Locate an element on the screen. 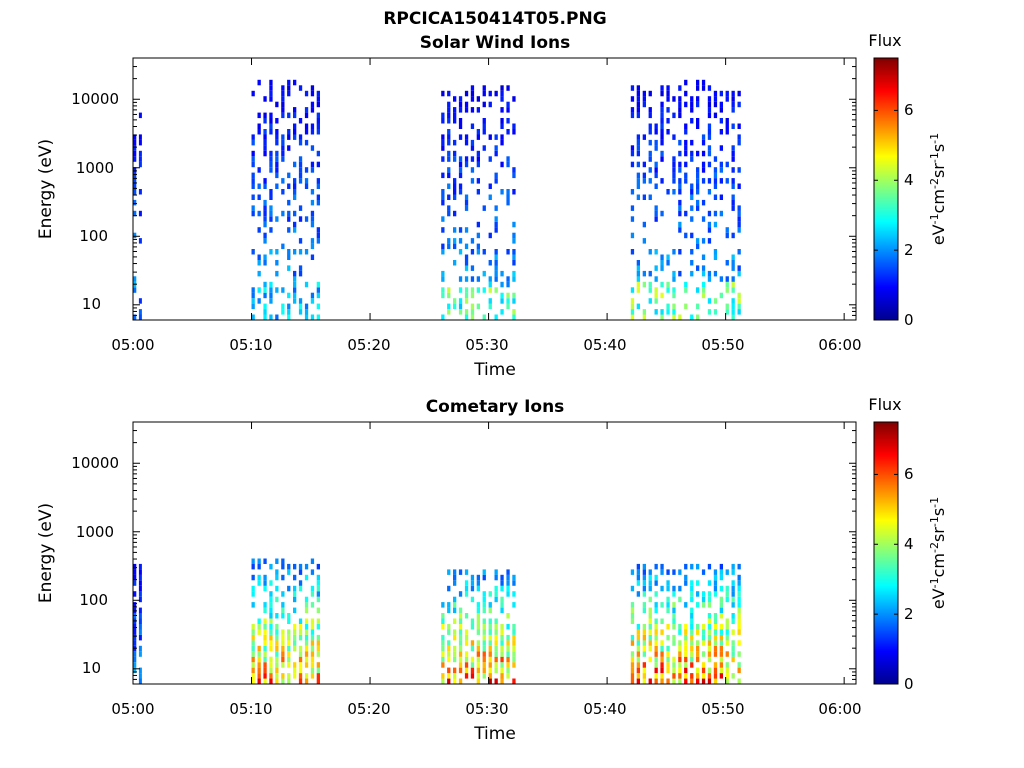 The height and width of the screenshot is (768, 1024). colorbar-gradient is located at coordinates (886, 553).